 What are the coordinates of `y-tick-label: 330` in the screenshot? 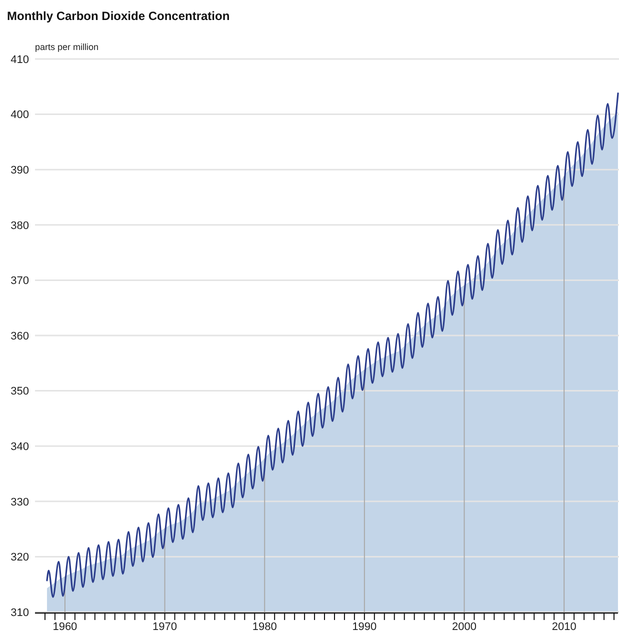 It's located at (19, 502).